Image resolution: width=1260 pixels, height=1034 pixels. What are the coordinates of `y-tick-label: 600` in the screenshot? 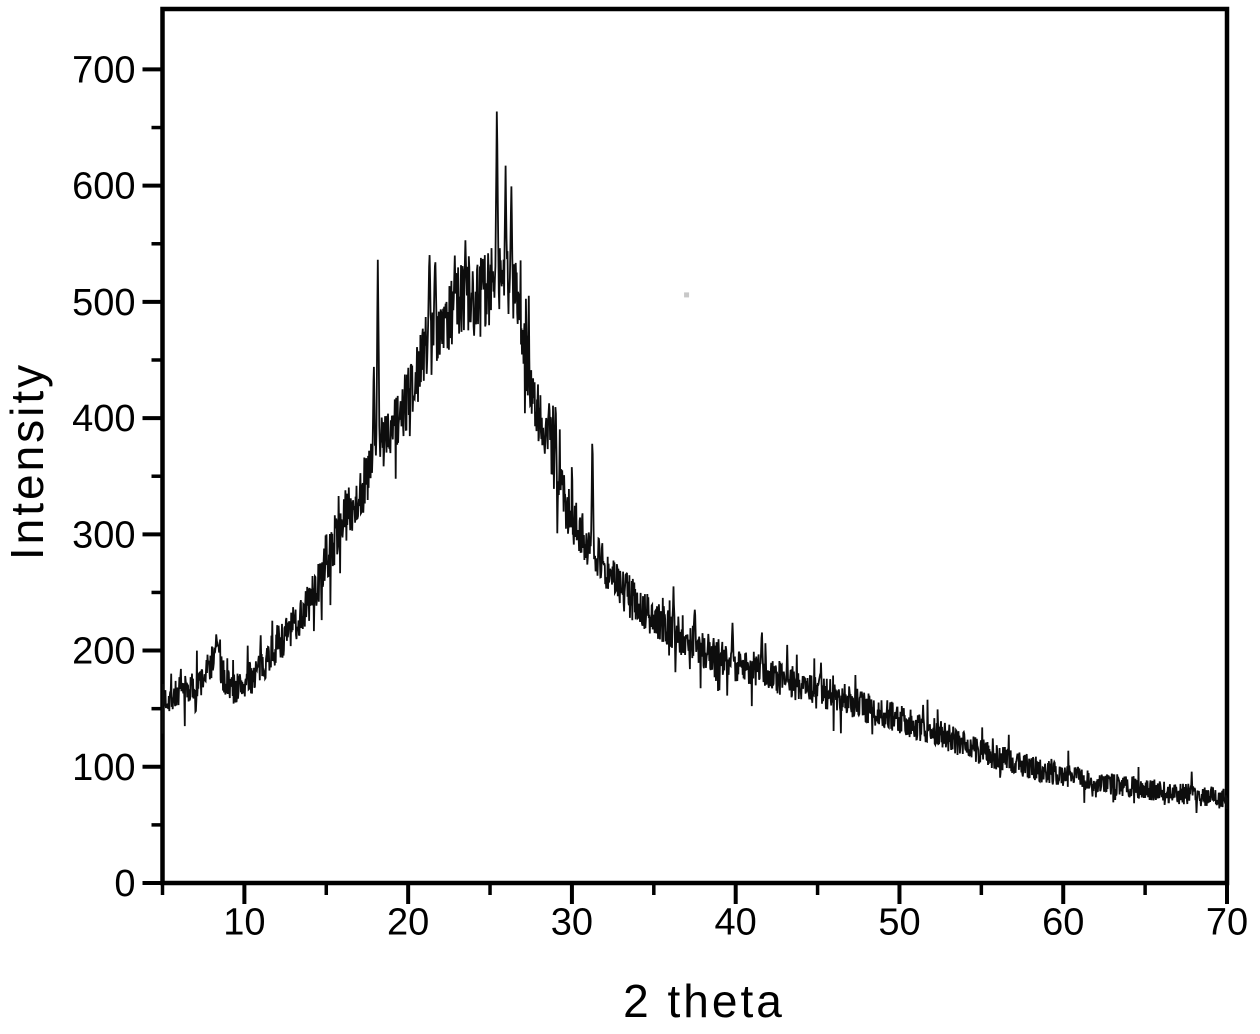 It's located at (103, 187).